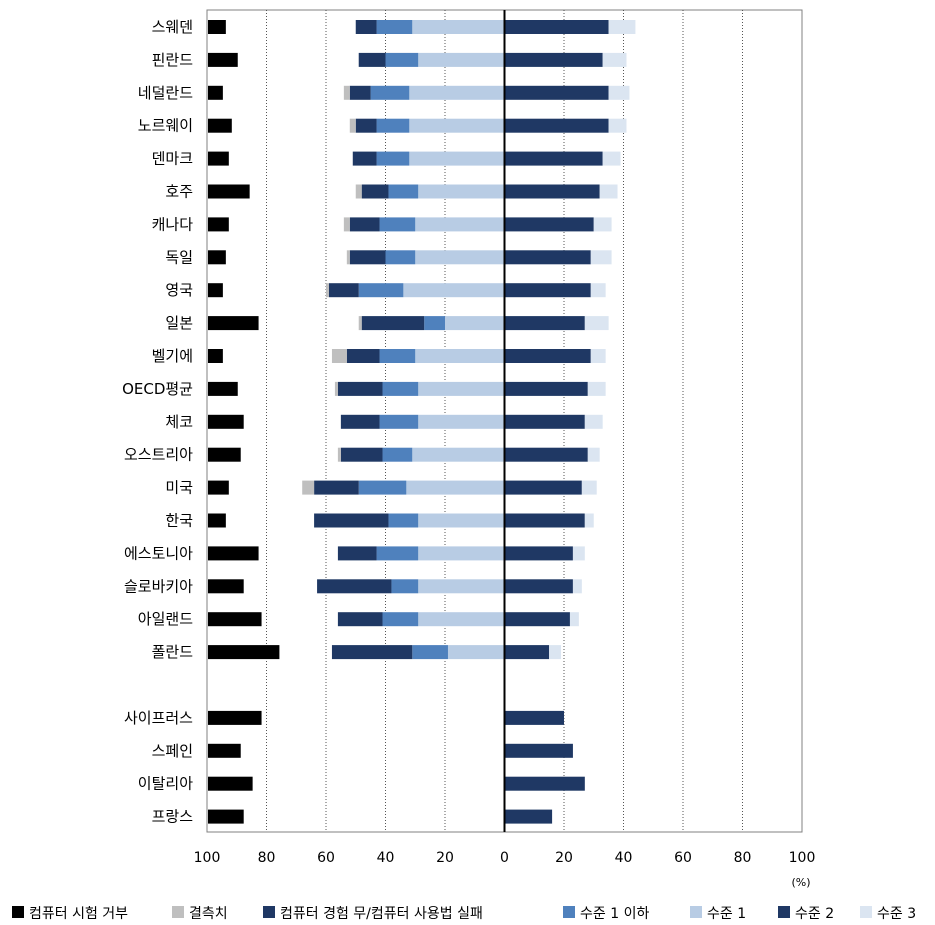  I want to click on bar-수준-1-이하-덴마크, so click(393, 158).